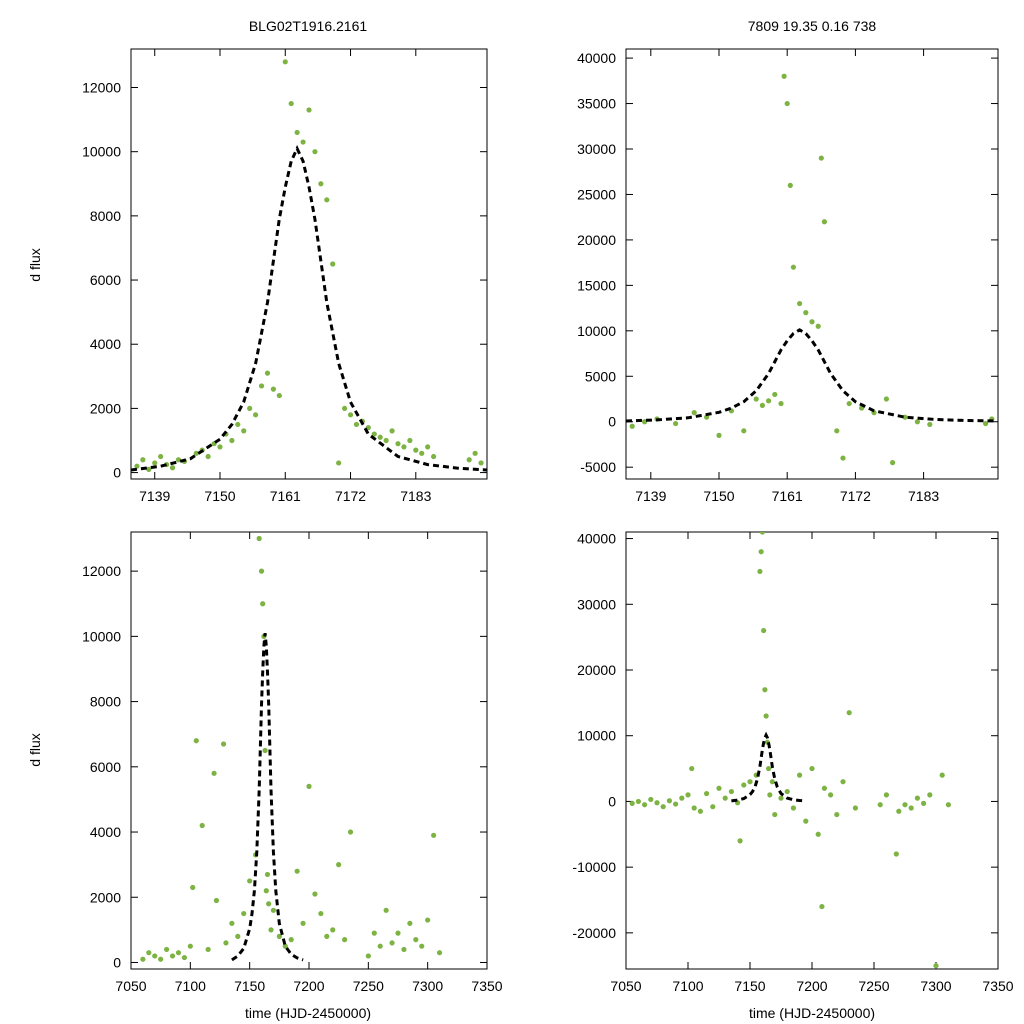 The image size is (1024, 1024). What do you see at coordinates (101, 88) in the screenshot?
I see `y-tick-label: 12000` at bounding box center [101, 88].